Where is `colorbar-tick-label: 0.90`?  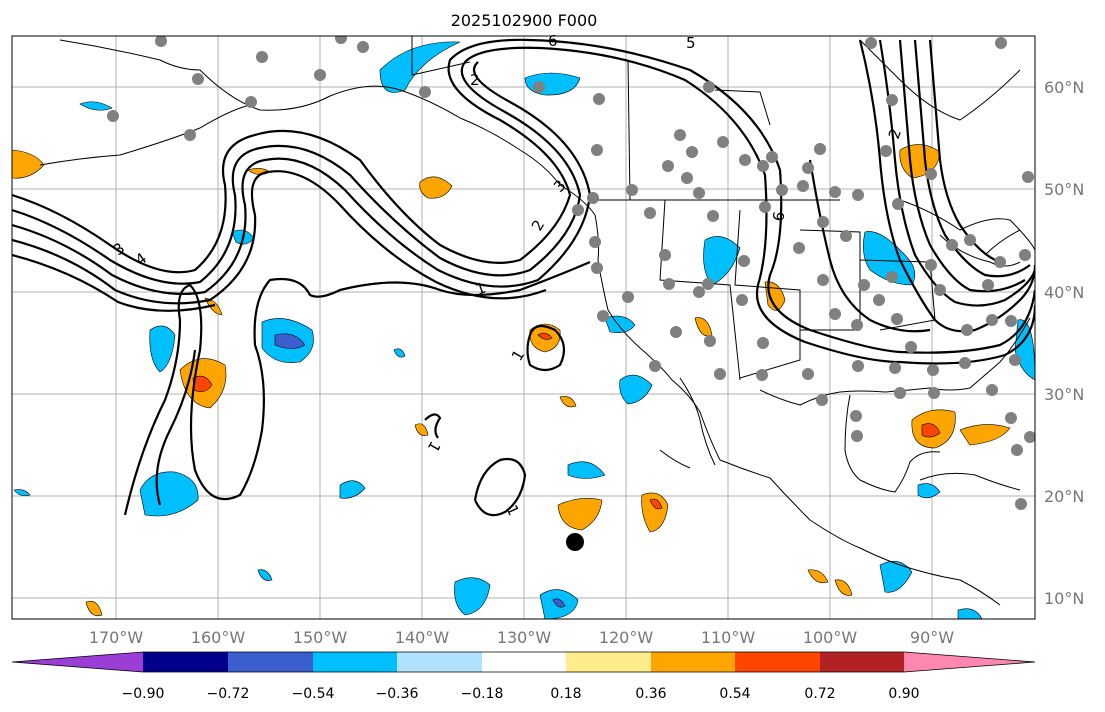
colorbar-tick-label: 0.90 is located at coordinates (903, 694).